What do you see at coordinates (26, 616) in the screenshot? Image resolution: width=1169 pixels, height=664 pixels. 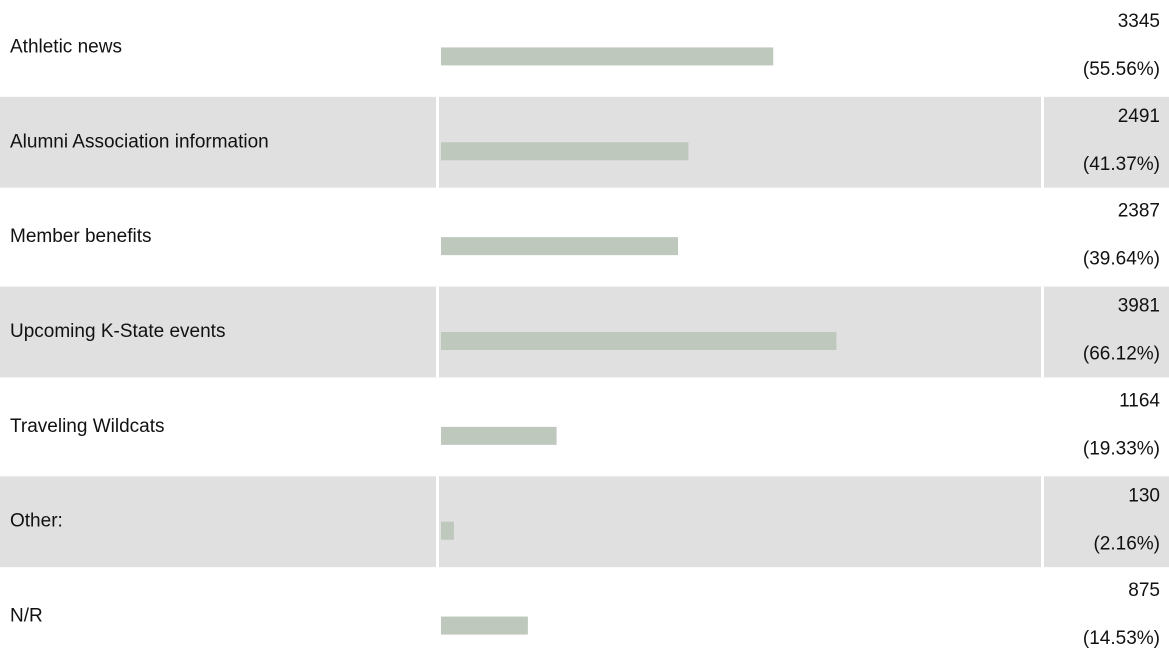 I see `category-label: N/R` at bounding box center [26, 616].